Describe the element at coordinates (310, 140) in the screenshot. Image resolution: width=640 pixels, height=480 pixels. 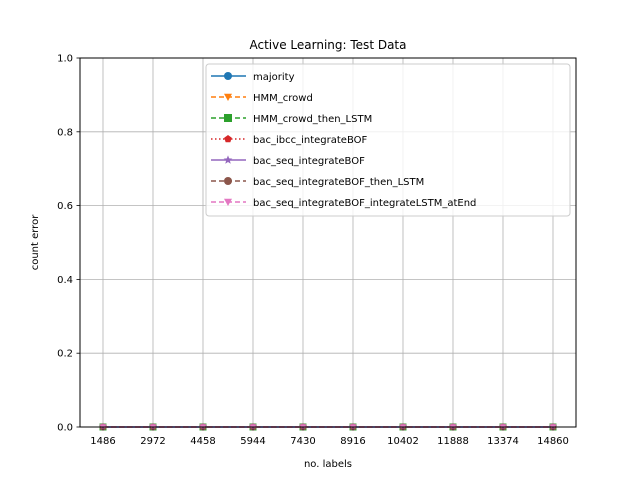
I see `legend-label: bac_ibcc_integrateBOF` at that location.